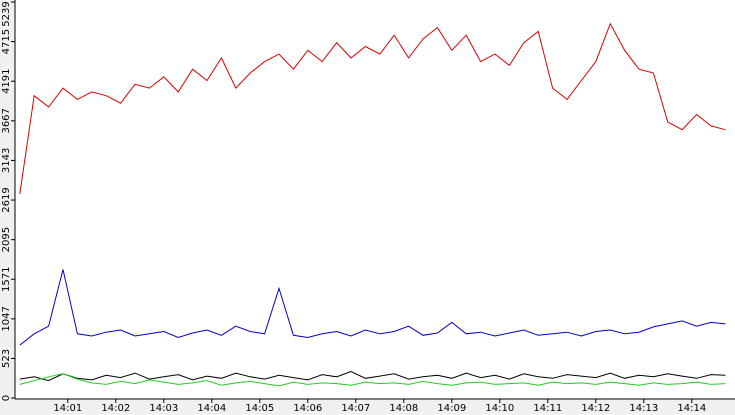 The image size is (735, 415). Describe the element at coordinates (6, 41) in the screenshot. I see `y-tick-label: 4715` at that location.